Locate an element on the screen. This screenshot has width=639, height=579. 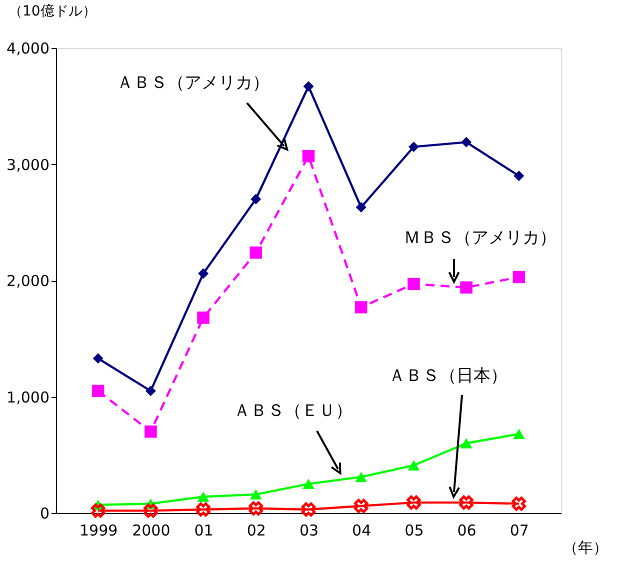
text: ＡＢＳ（日本） is located at coordinates (448, 376).